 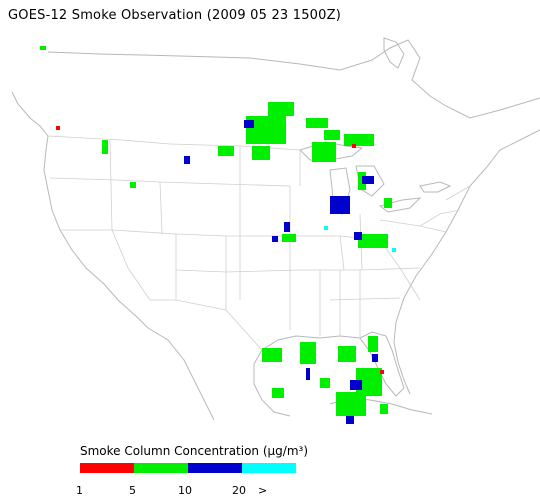 What do you see at coordinates (185, 490) in the screenshot?
I see `legend-tick-10: 10` at bounding box center [185, 490].